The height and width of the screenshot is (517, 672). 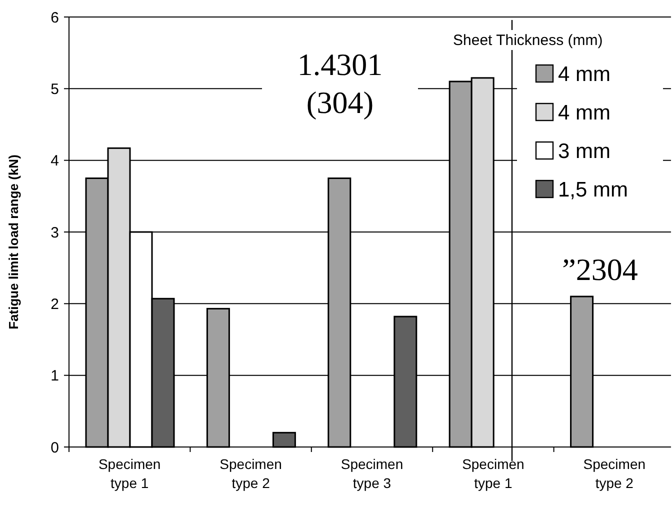 I want to click on y-axis-title: Fatigue limit load range (kN), so click(x=13, y=242).